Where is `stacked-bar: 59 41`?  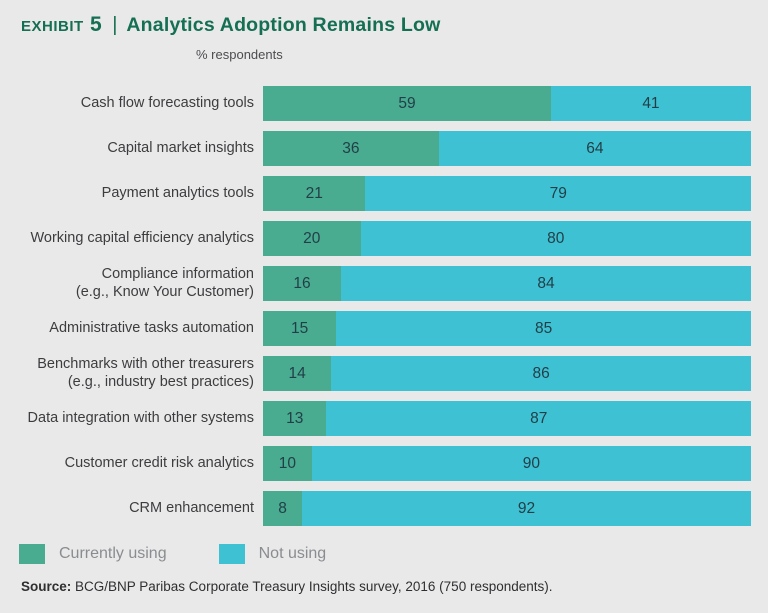 stacked-bar: 59 41 is located at coordinates (507, 103).